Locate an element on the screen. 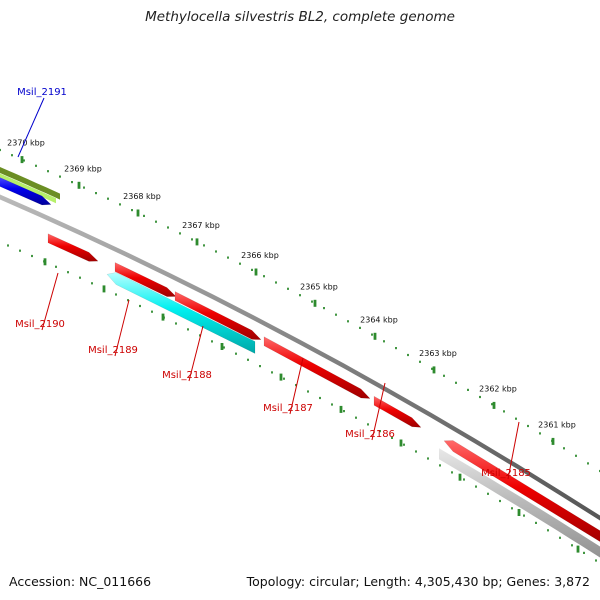 The width and height of the screenshot is (600, 600). tick-label: 2361 kbp is located at coordinates (557, 424).